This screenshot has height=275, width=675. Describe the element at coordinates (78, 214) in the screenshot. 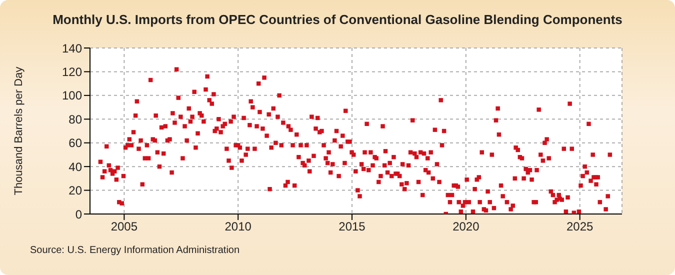

I see `y-tick-label: 0` at that location.